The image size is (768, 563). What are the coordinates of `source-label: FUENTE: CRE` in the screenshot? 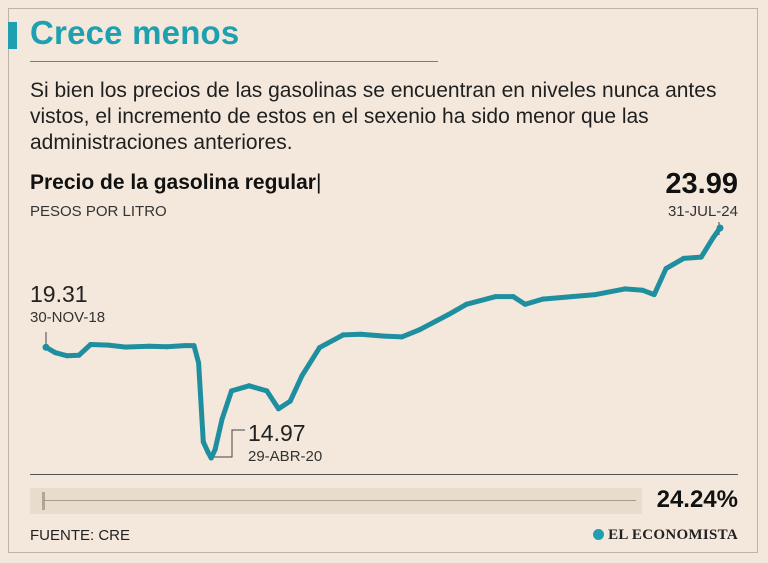 It's located at (80, 535).